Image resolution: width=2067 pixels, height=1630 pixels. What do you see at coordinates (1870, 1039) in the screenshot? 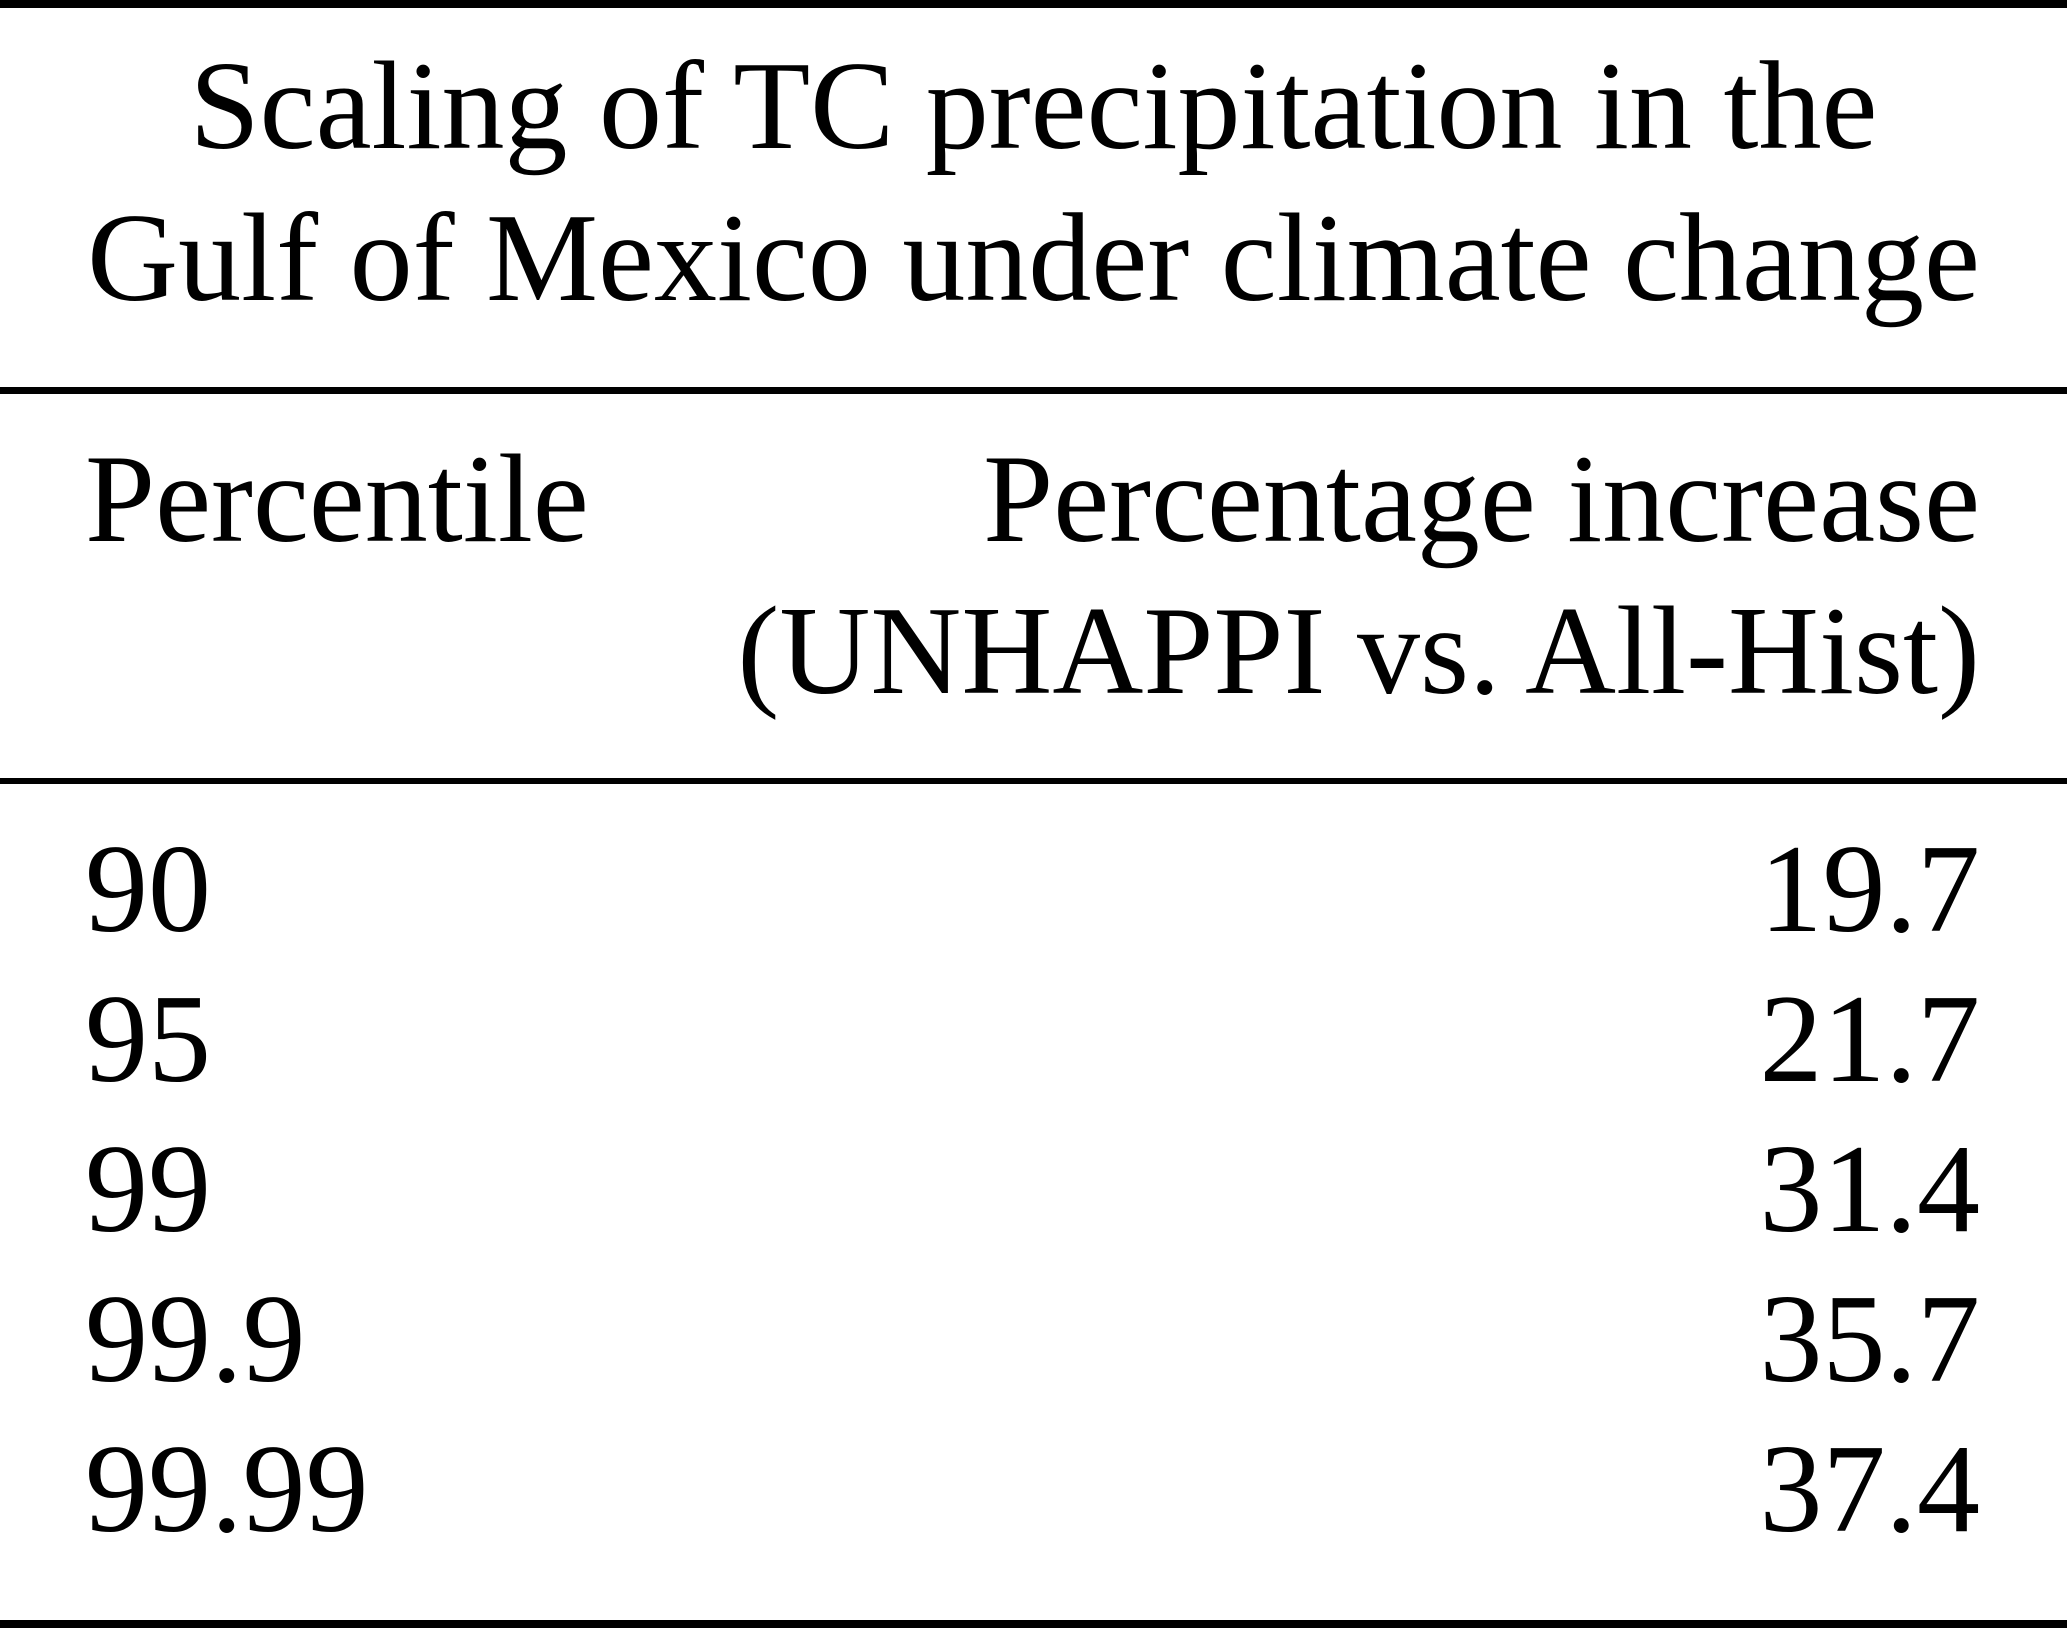
I see `increase-cell: 21.7` at bounding box center [1870, 1039].